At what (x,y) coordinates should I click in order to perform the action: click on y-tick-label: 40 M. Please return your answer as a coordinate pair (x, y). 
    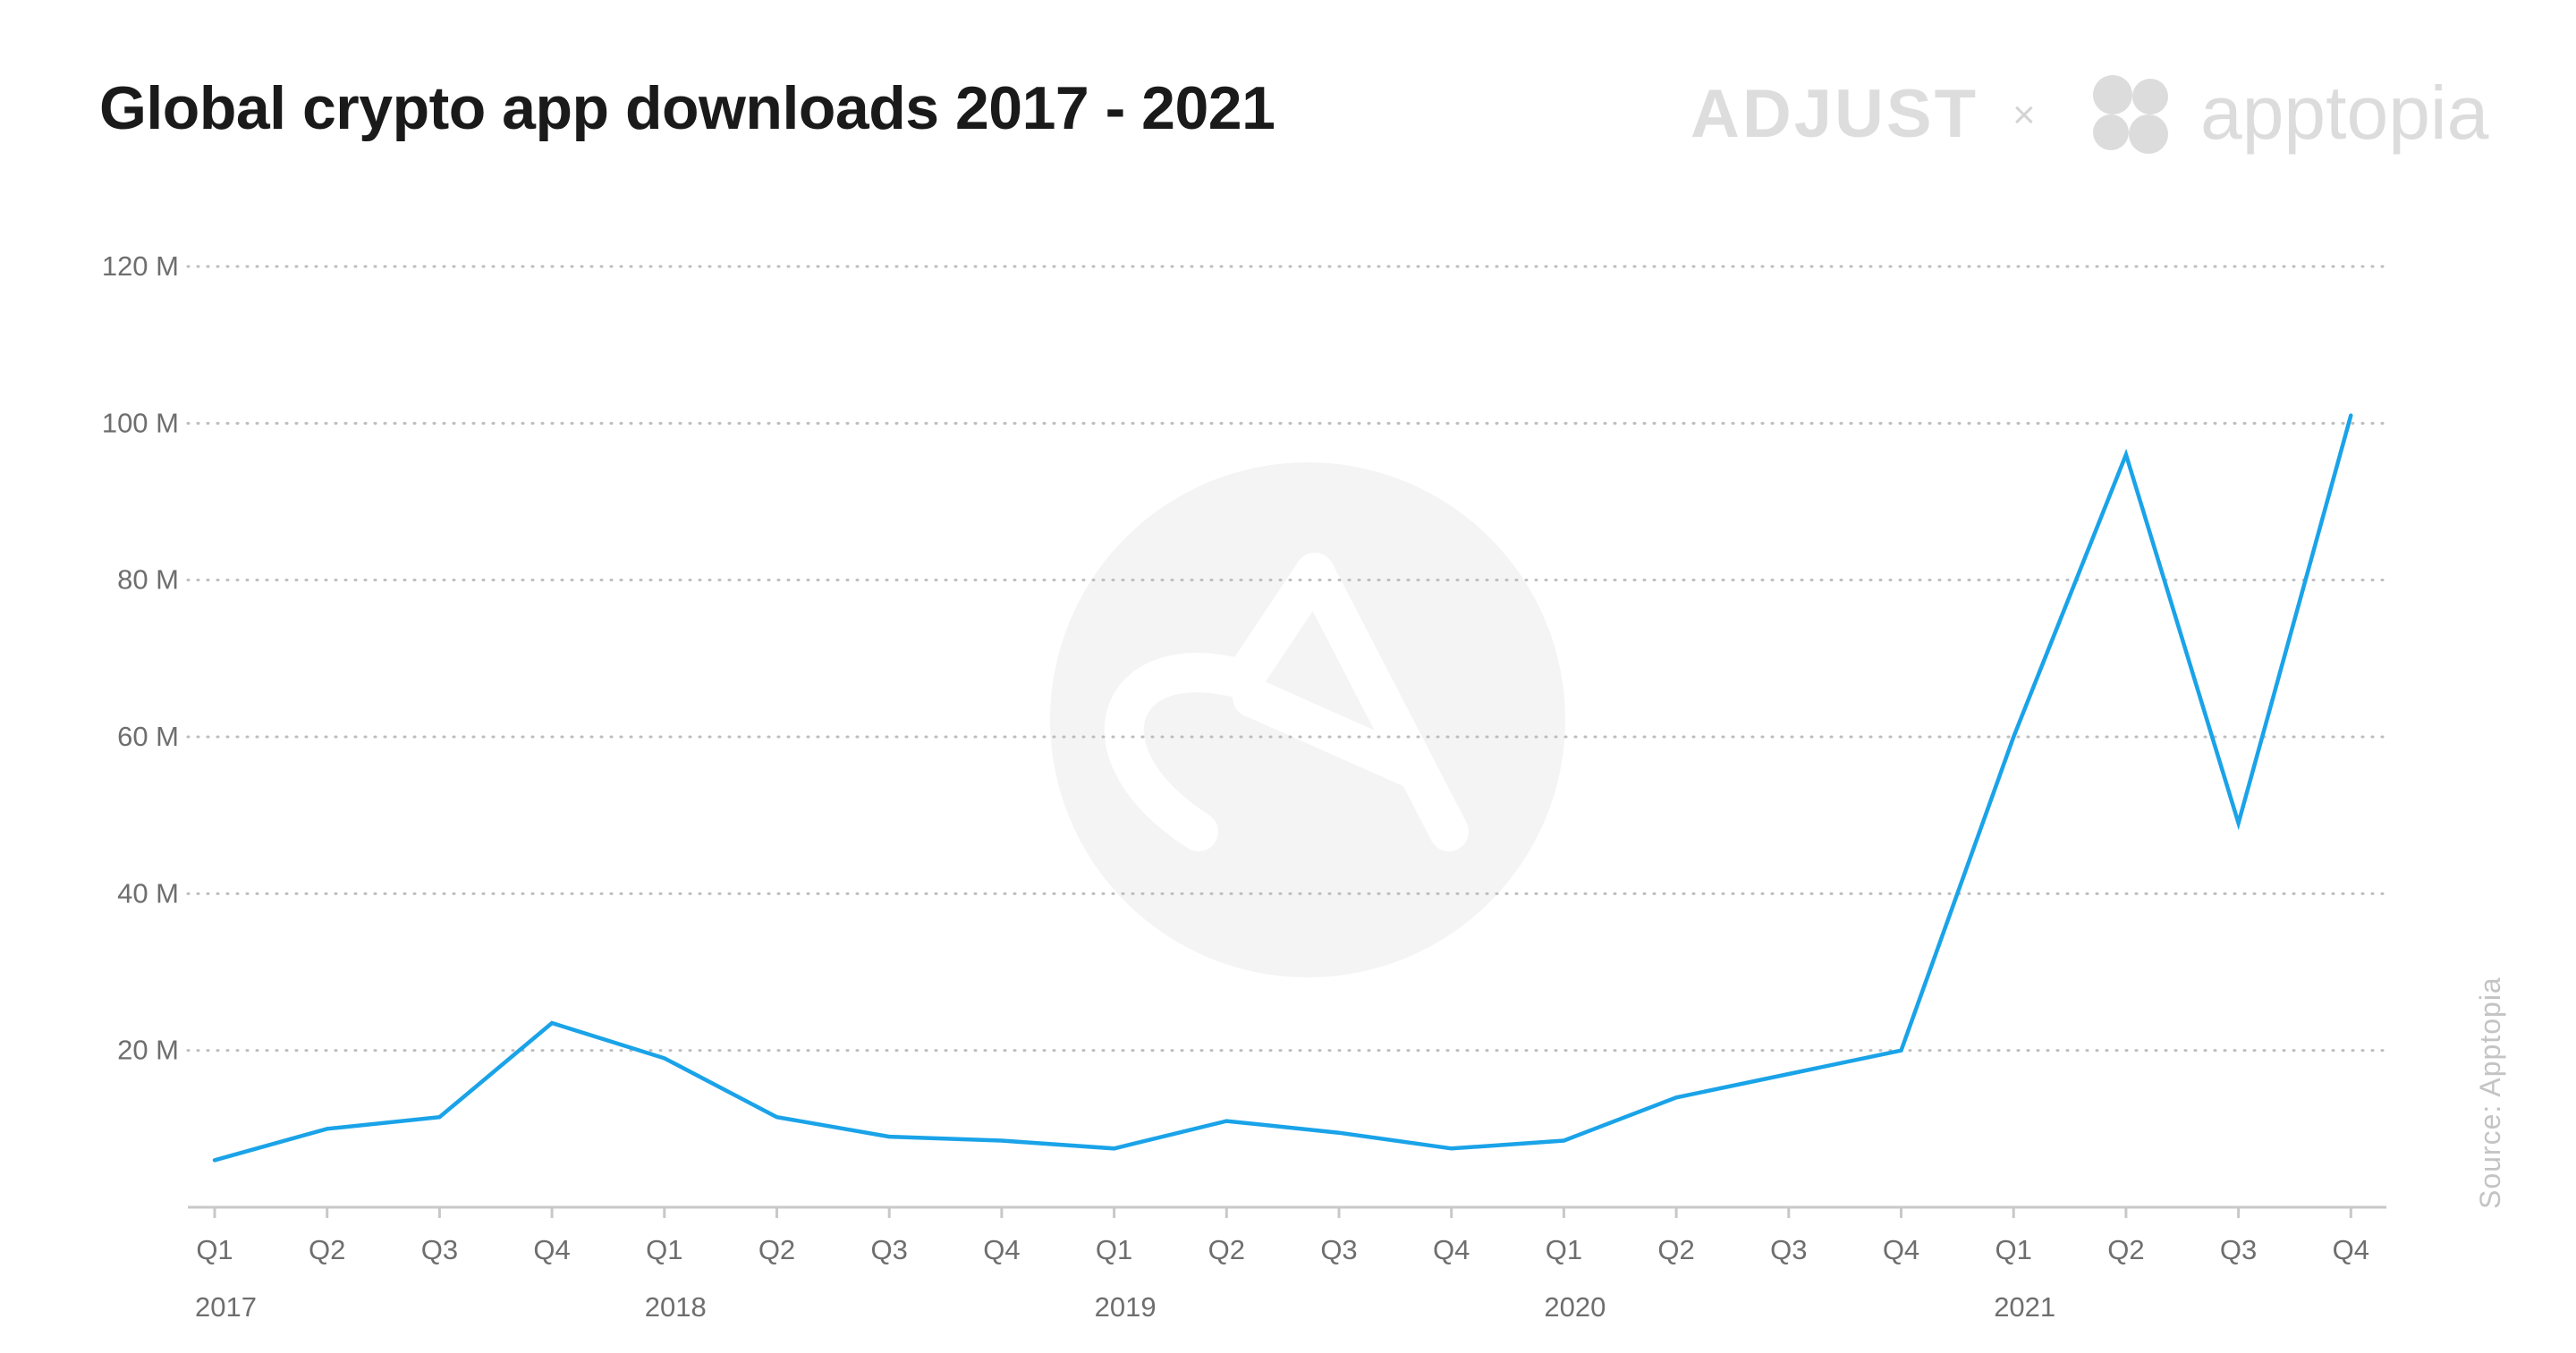
    Looking at the image, I should click on (148, 893).